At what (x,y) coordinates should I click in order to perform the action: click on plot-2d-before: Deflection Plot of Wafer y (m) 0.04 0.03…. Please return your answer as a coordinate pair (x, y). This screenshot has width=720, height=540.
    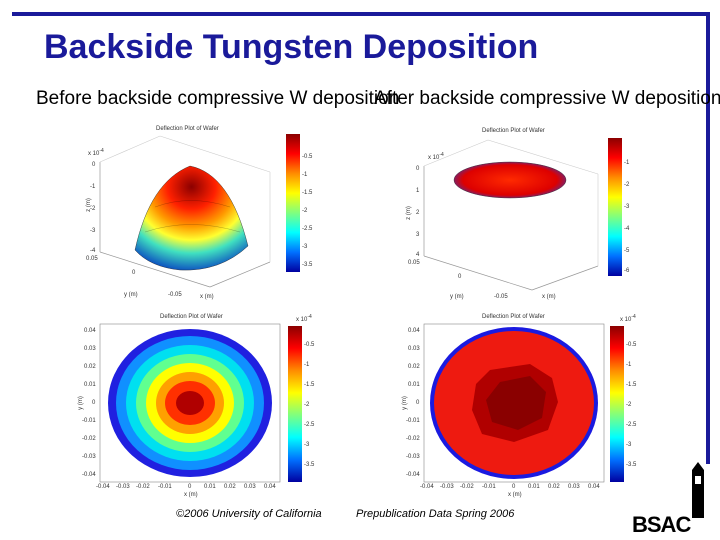
    Looking at the image, I should click on (204, 407).